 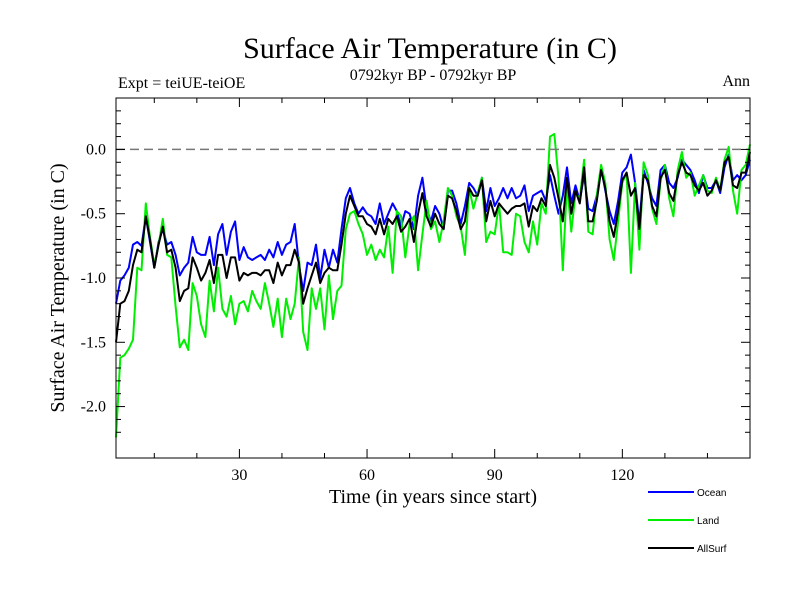 I want to click on season-label: Ann, so click(x=736, y=81).